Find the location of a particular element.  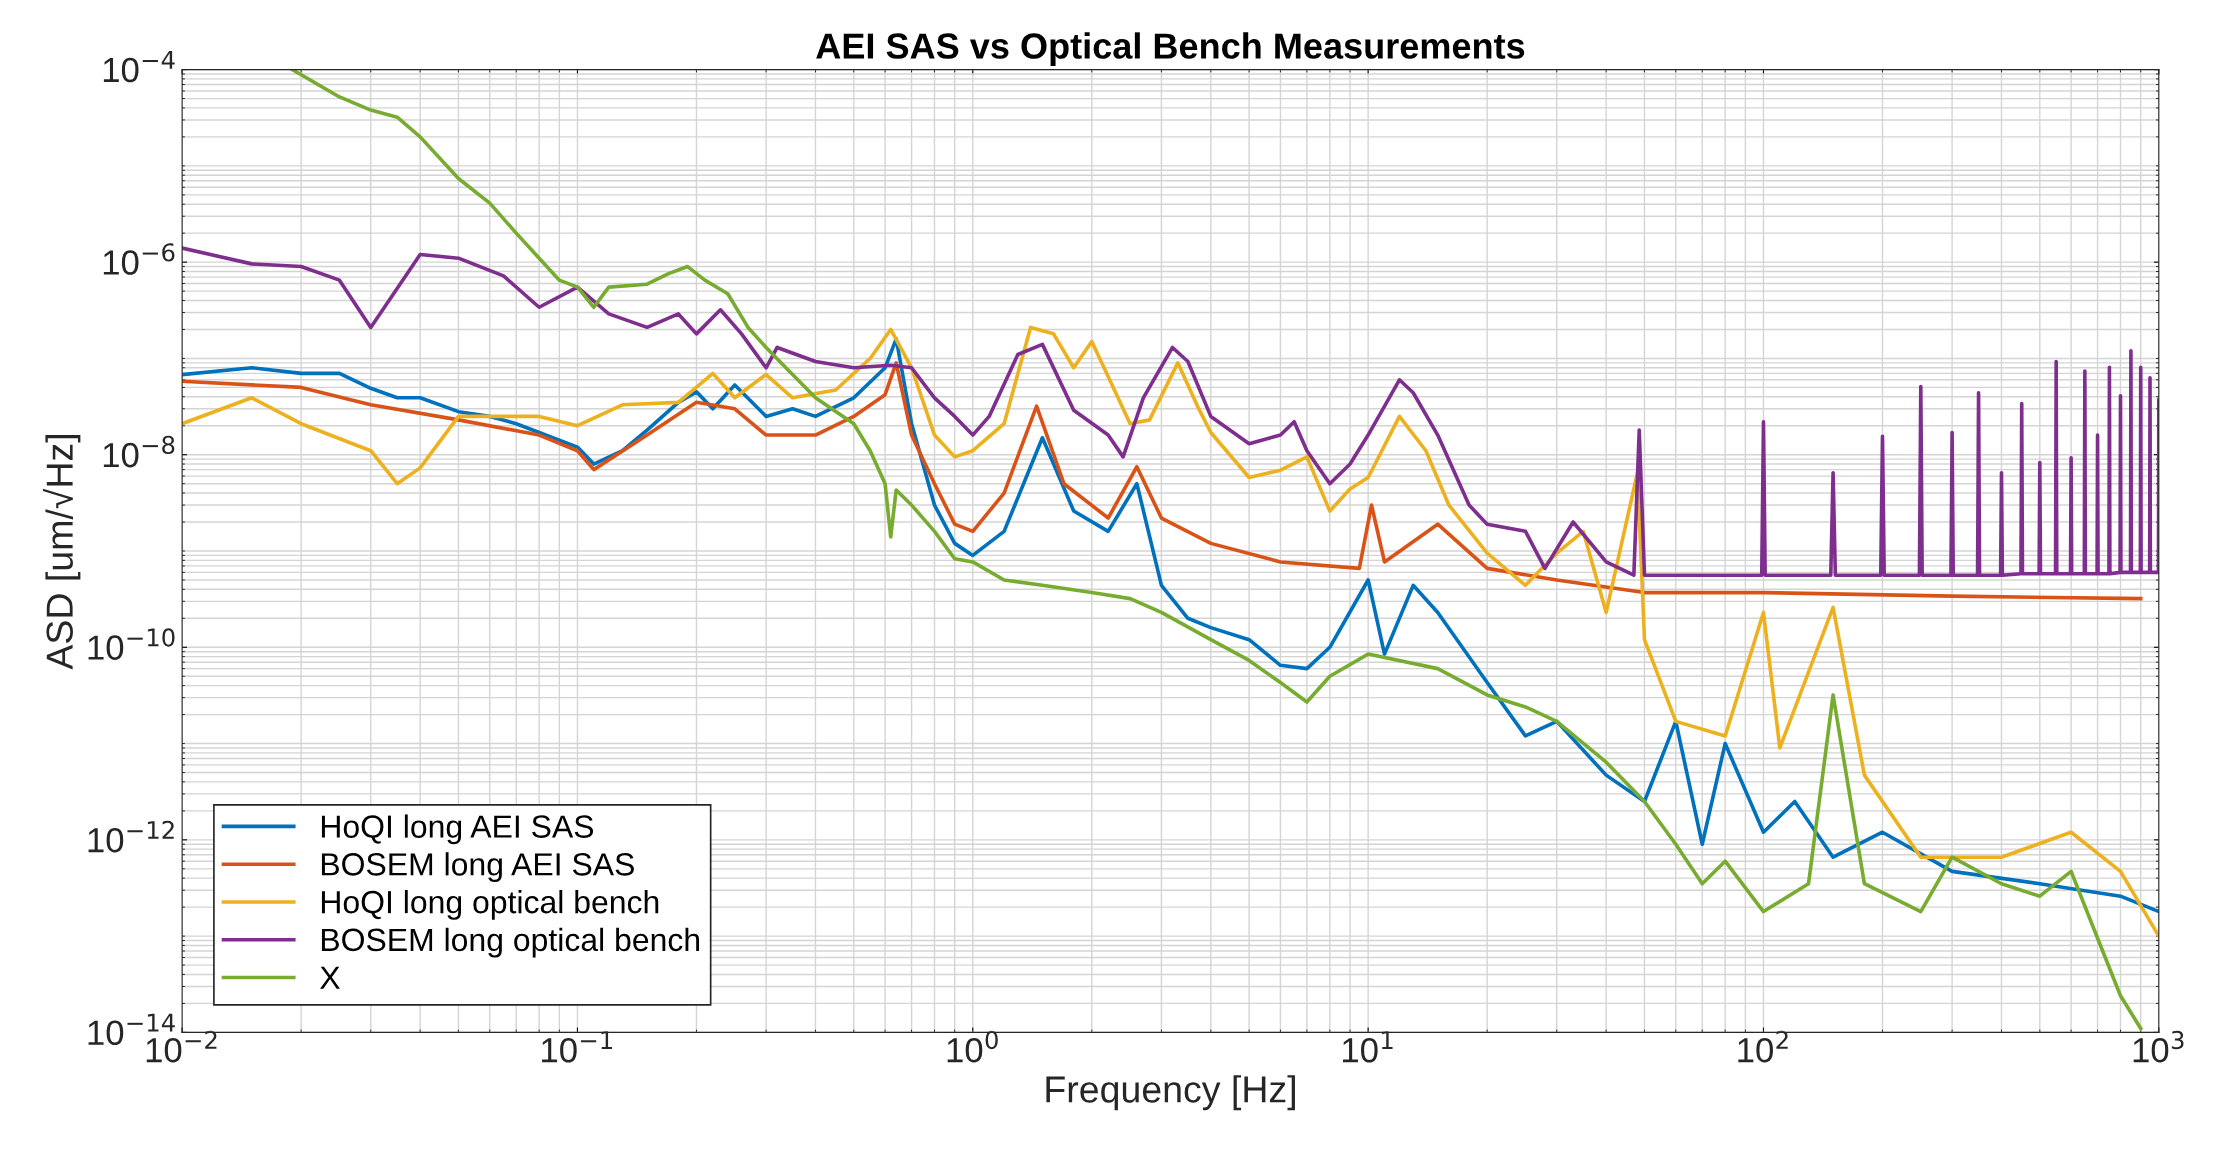

y-tick-label: 10$^{−12}$ is located at coordinates (131, 836).